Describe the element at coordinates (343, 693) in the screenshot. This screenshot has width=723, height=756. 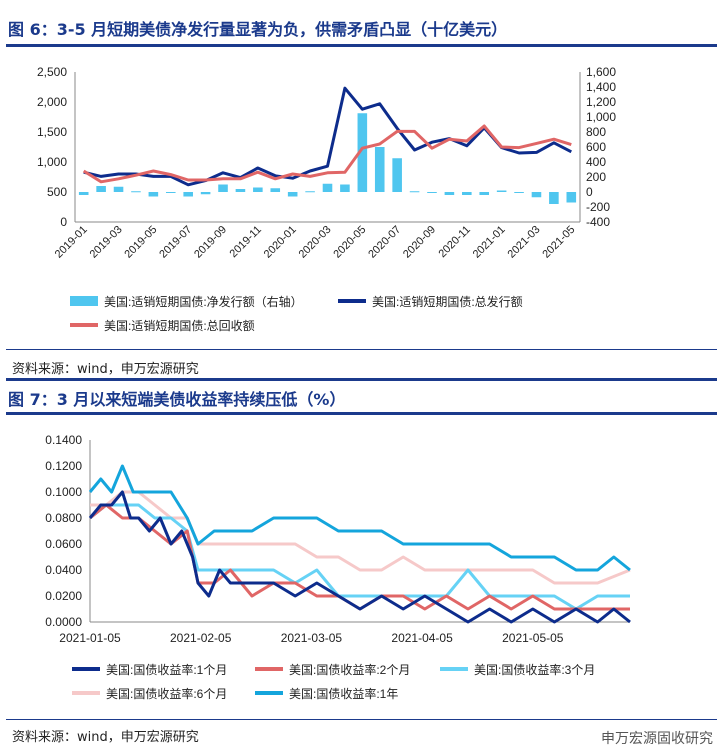
I see `chart7-legend-label-4: 美国:国债收益率:1年` at that location.